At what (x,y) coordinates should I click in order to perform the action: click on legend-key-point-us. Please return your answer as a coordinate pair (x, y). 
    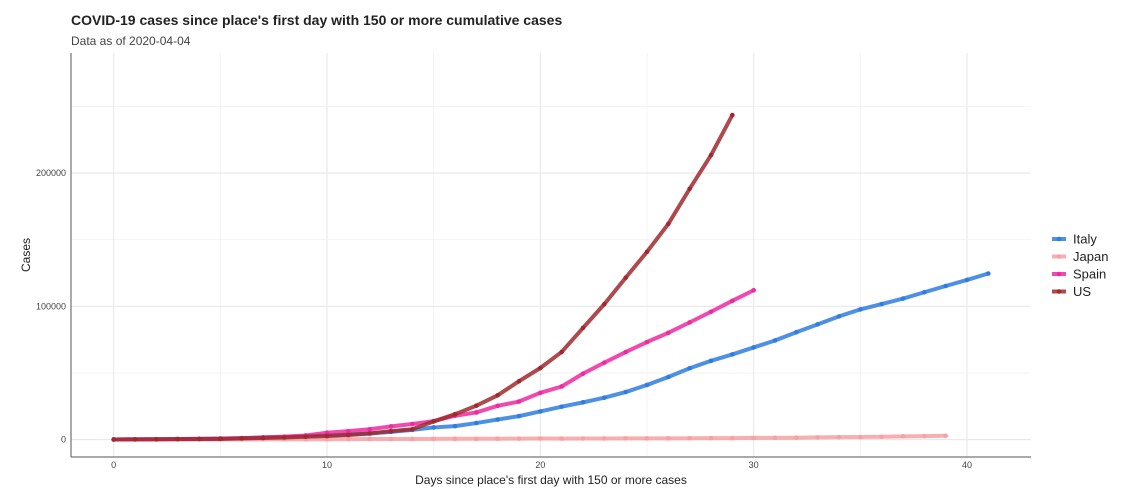
    Looking at the image, I should click on (1059, 291).